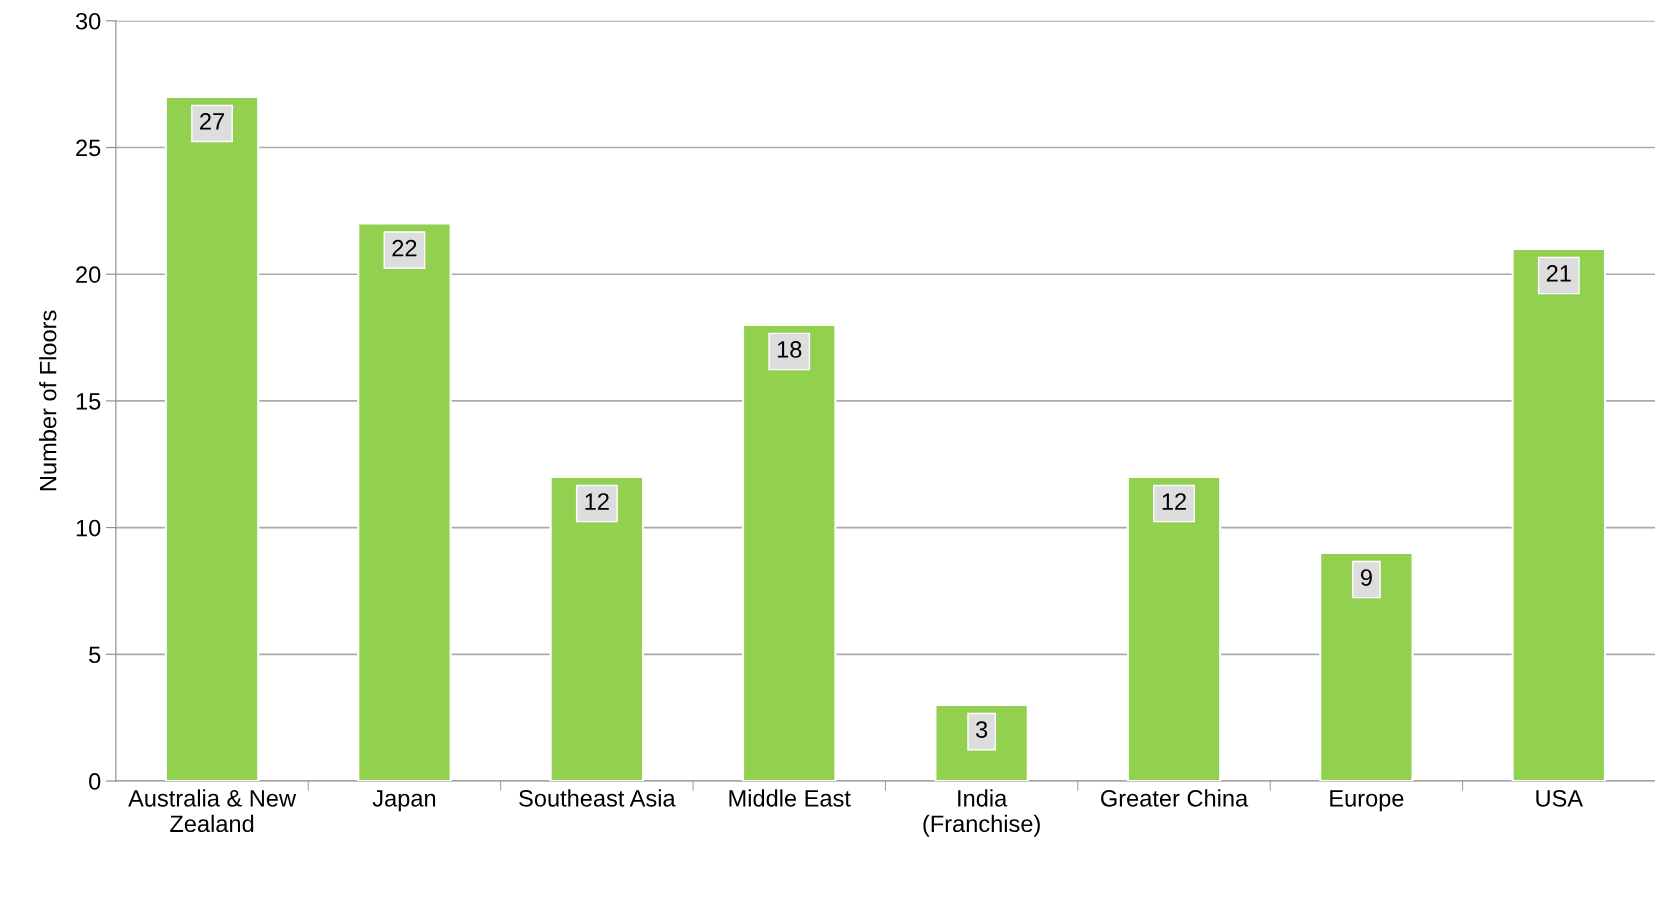  Describe the element at coordinates (1175, 798) in the screenshot. I see `x-tick-label: Greater China` at that location.